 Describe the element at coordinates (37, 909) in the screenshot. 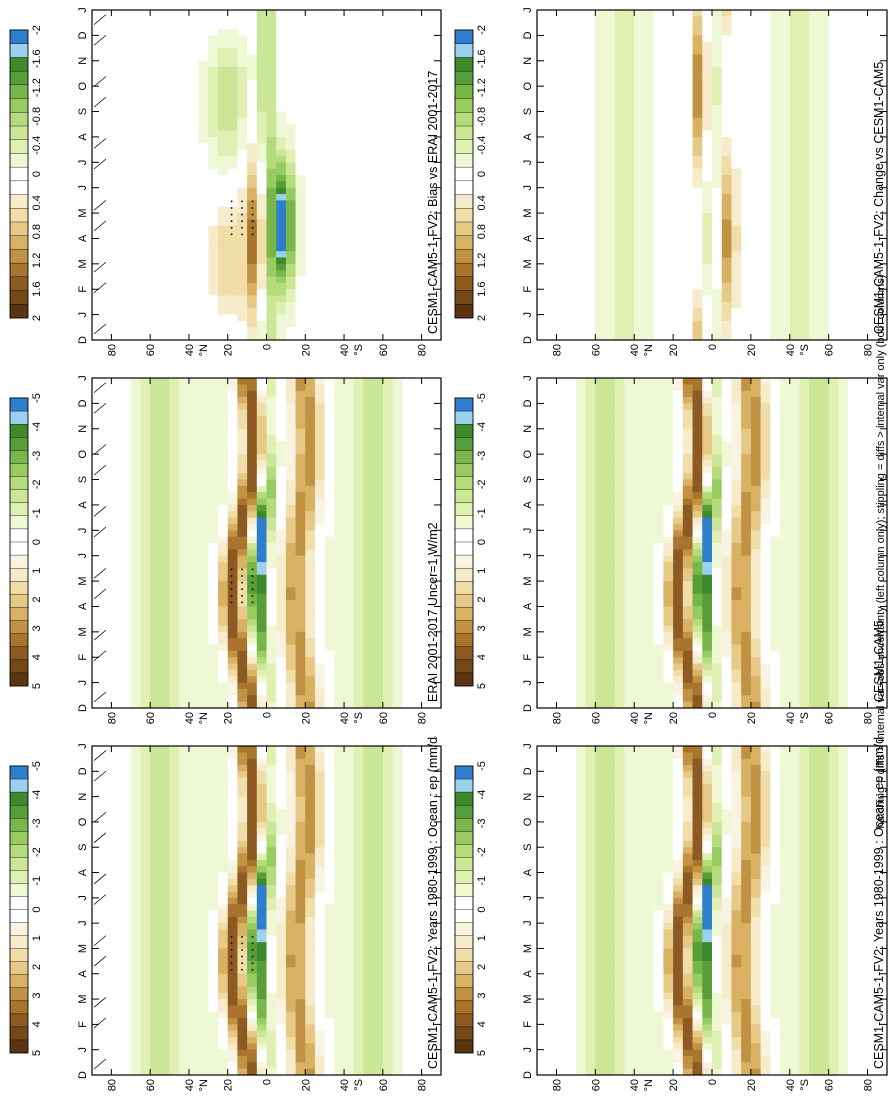

I see `colorbar-label: 0` at that location.